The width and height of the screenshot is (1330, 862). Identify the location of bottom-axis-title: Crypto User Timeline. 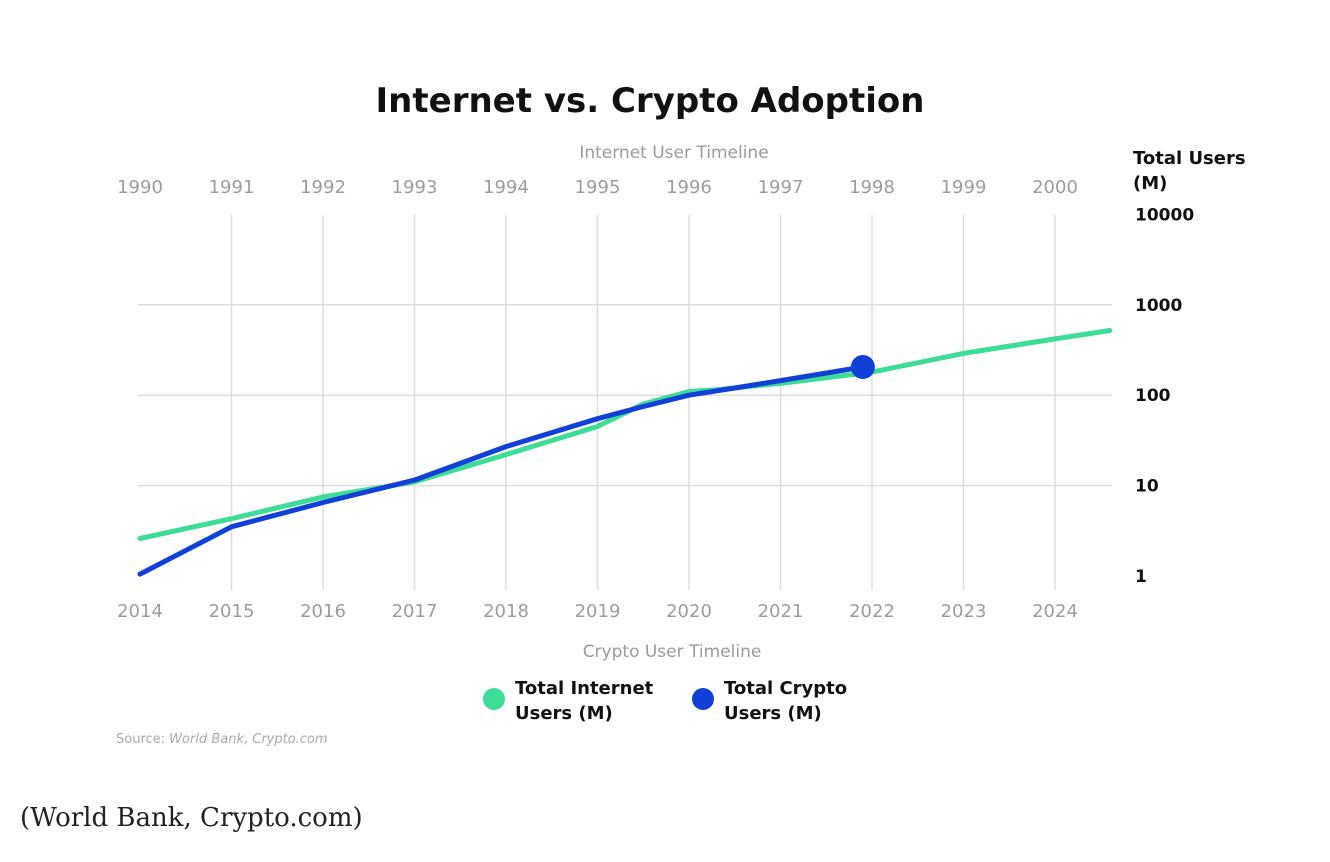
(672, 652).